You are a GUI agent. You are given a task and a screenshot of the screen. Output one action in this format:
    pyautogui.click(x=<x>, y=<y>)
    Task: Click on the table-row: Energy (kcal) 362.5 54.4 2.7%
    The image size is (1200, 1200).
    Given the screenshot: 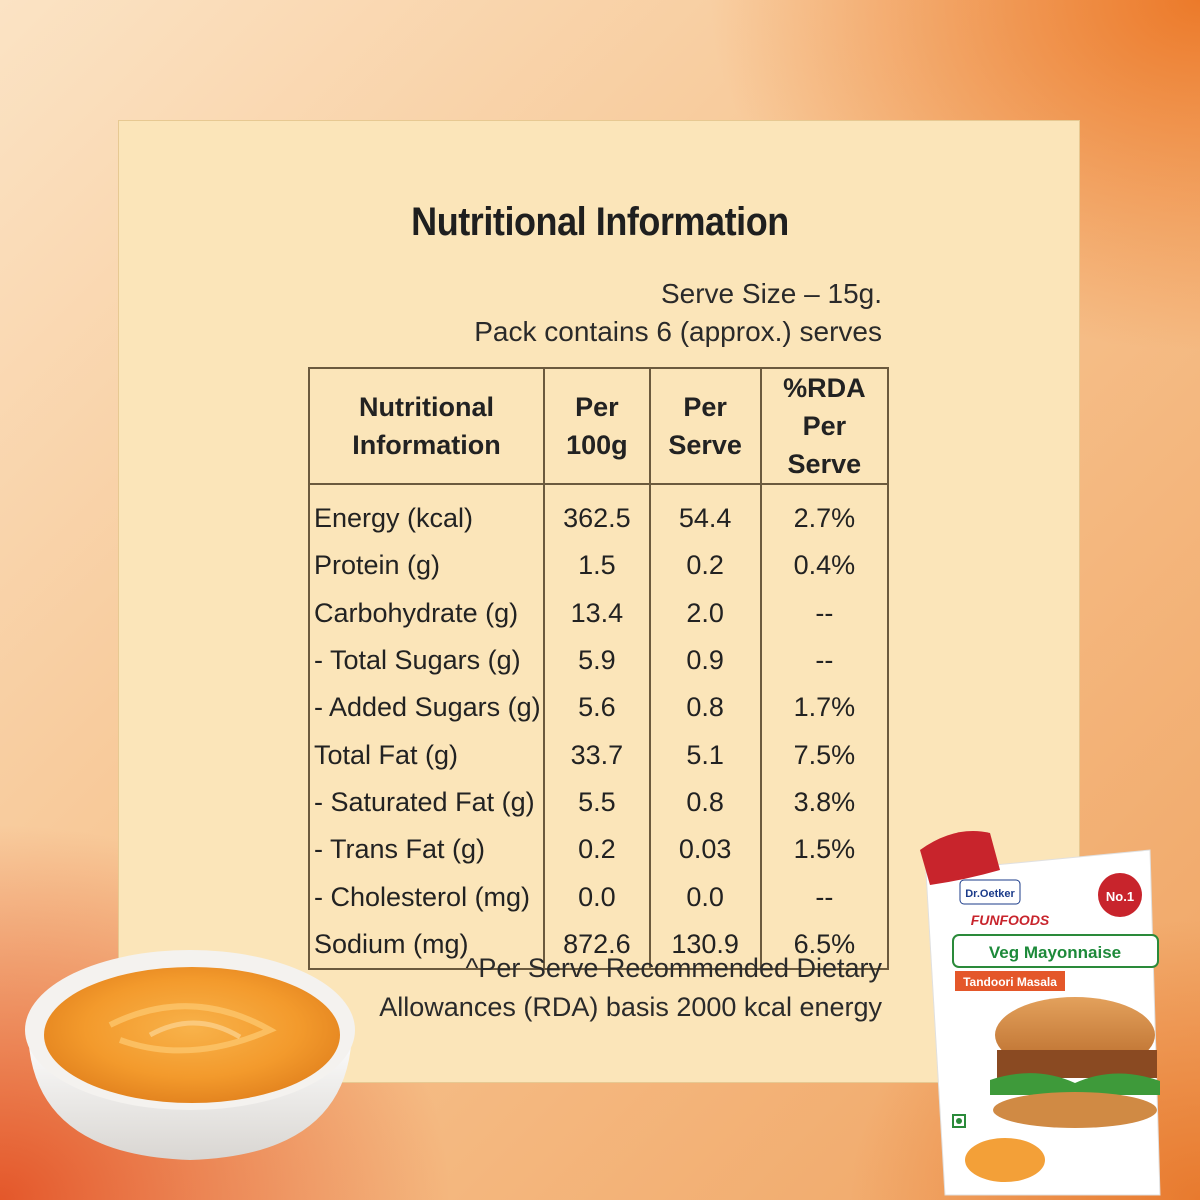 What is the action you would take?
    pyautogui.click(x=598, y=513)
    